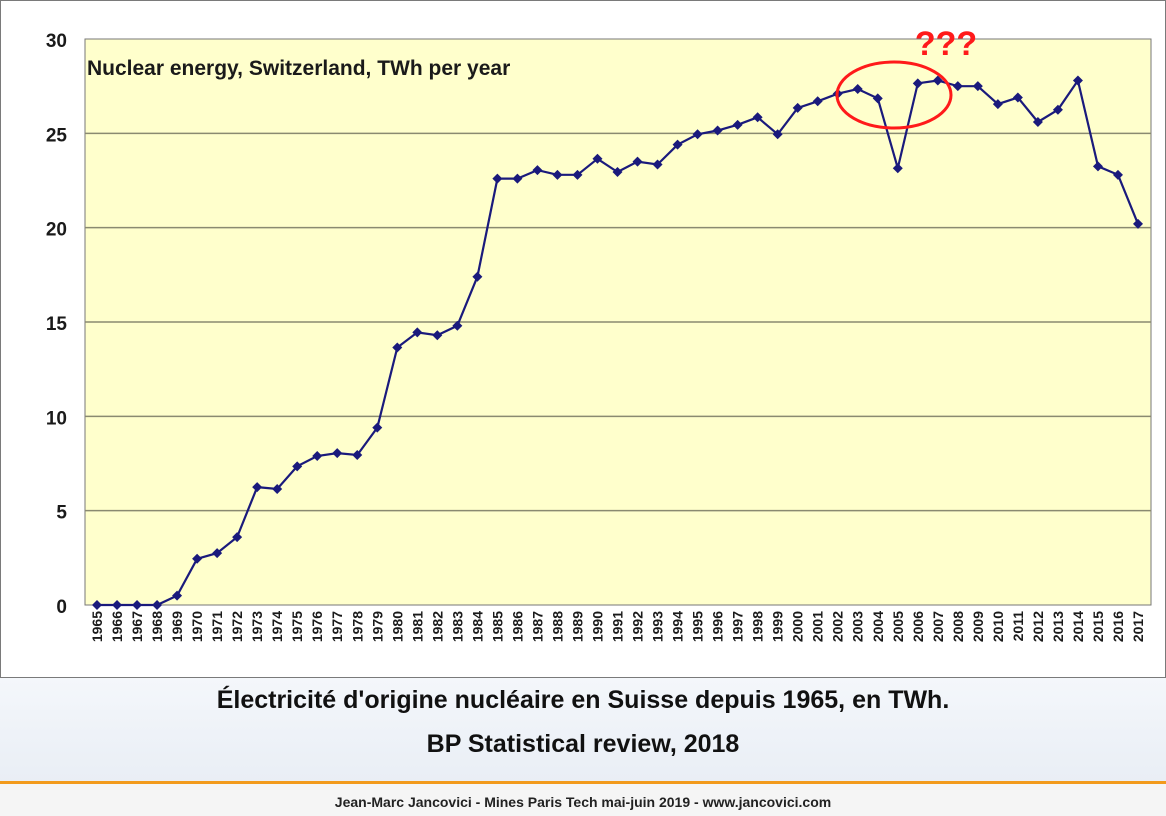 The height and width of the screenshot is (816, 1166). What do you see at coordinates (1118, 626) in the screenshot?
I see `x-tick-label: 2016` at bounding box center [1118, 626].